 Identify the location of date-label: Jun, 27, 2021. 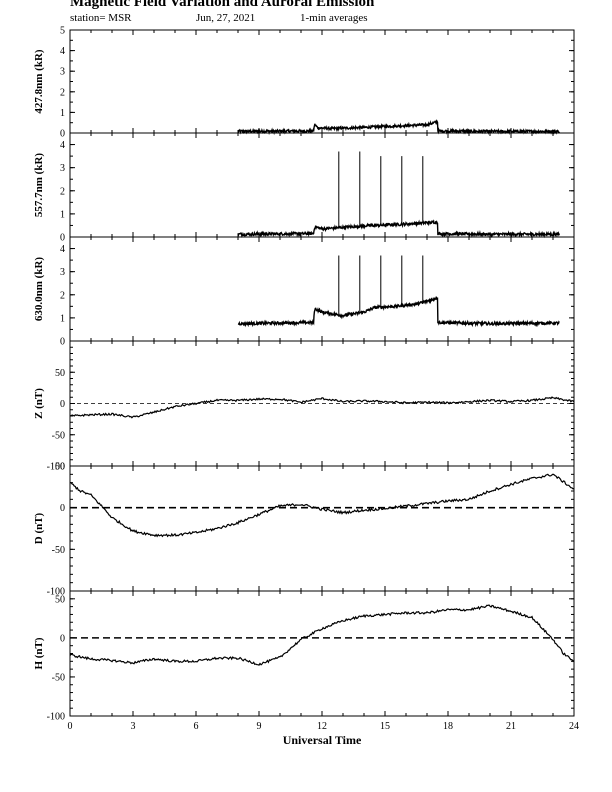
(226, 18).